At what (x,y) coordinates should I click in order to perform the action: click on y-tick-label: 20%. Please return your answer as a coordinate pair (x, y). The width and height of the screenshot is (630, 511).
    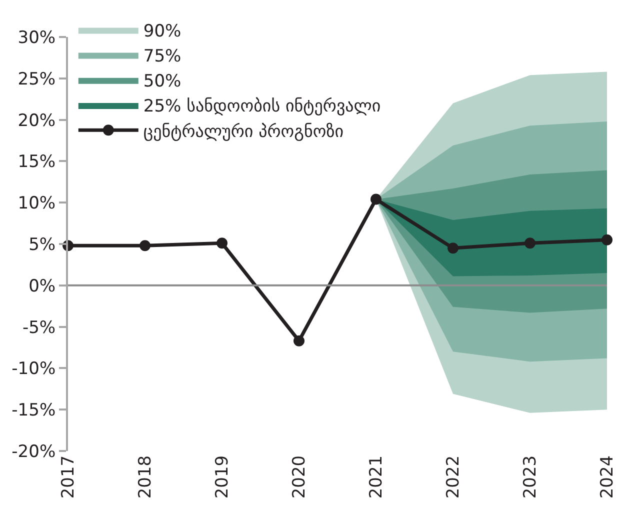
    Looking at the image, I should click on (37, 120).